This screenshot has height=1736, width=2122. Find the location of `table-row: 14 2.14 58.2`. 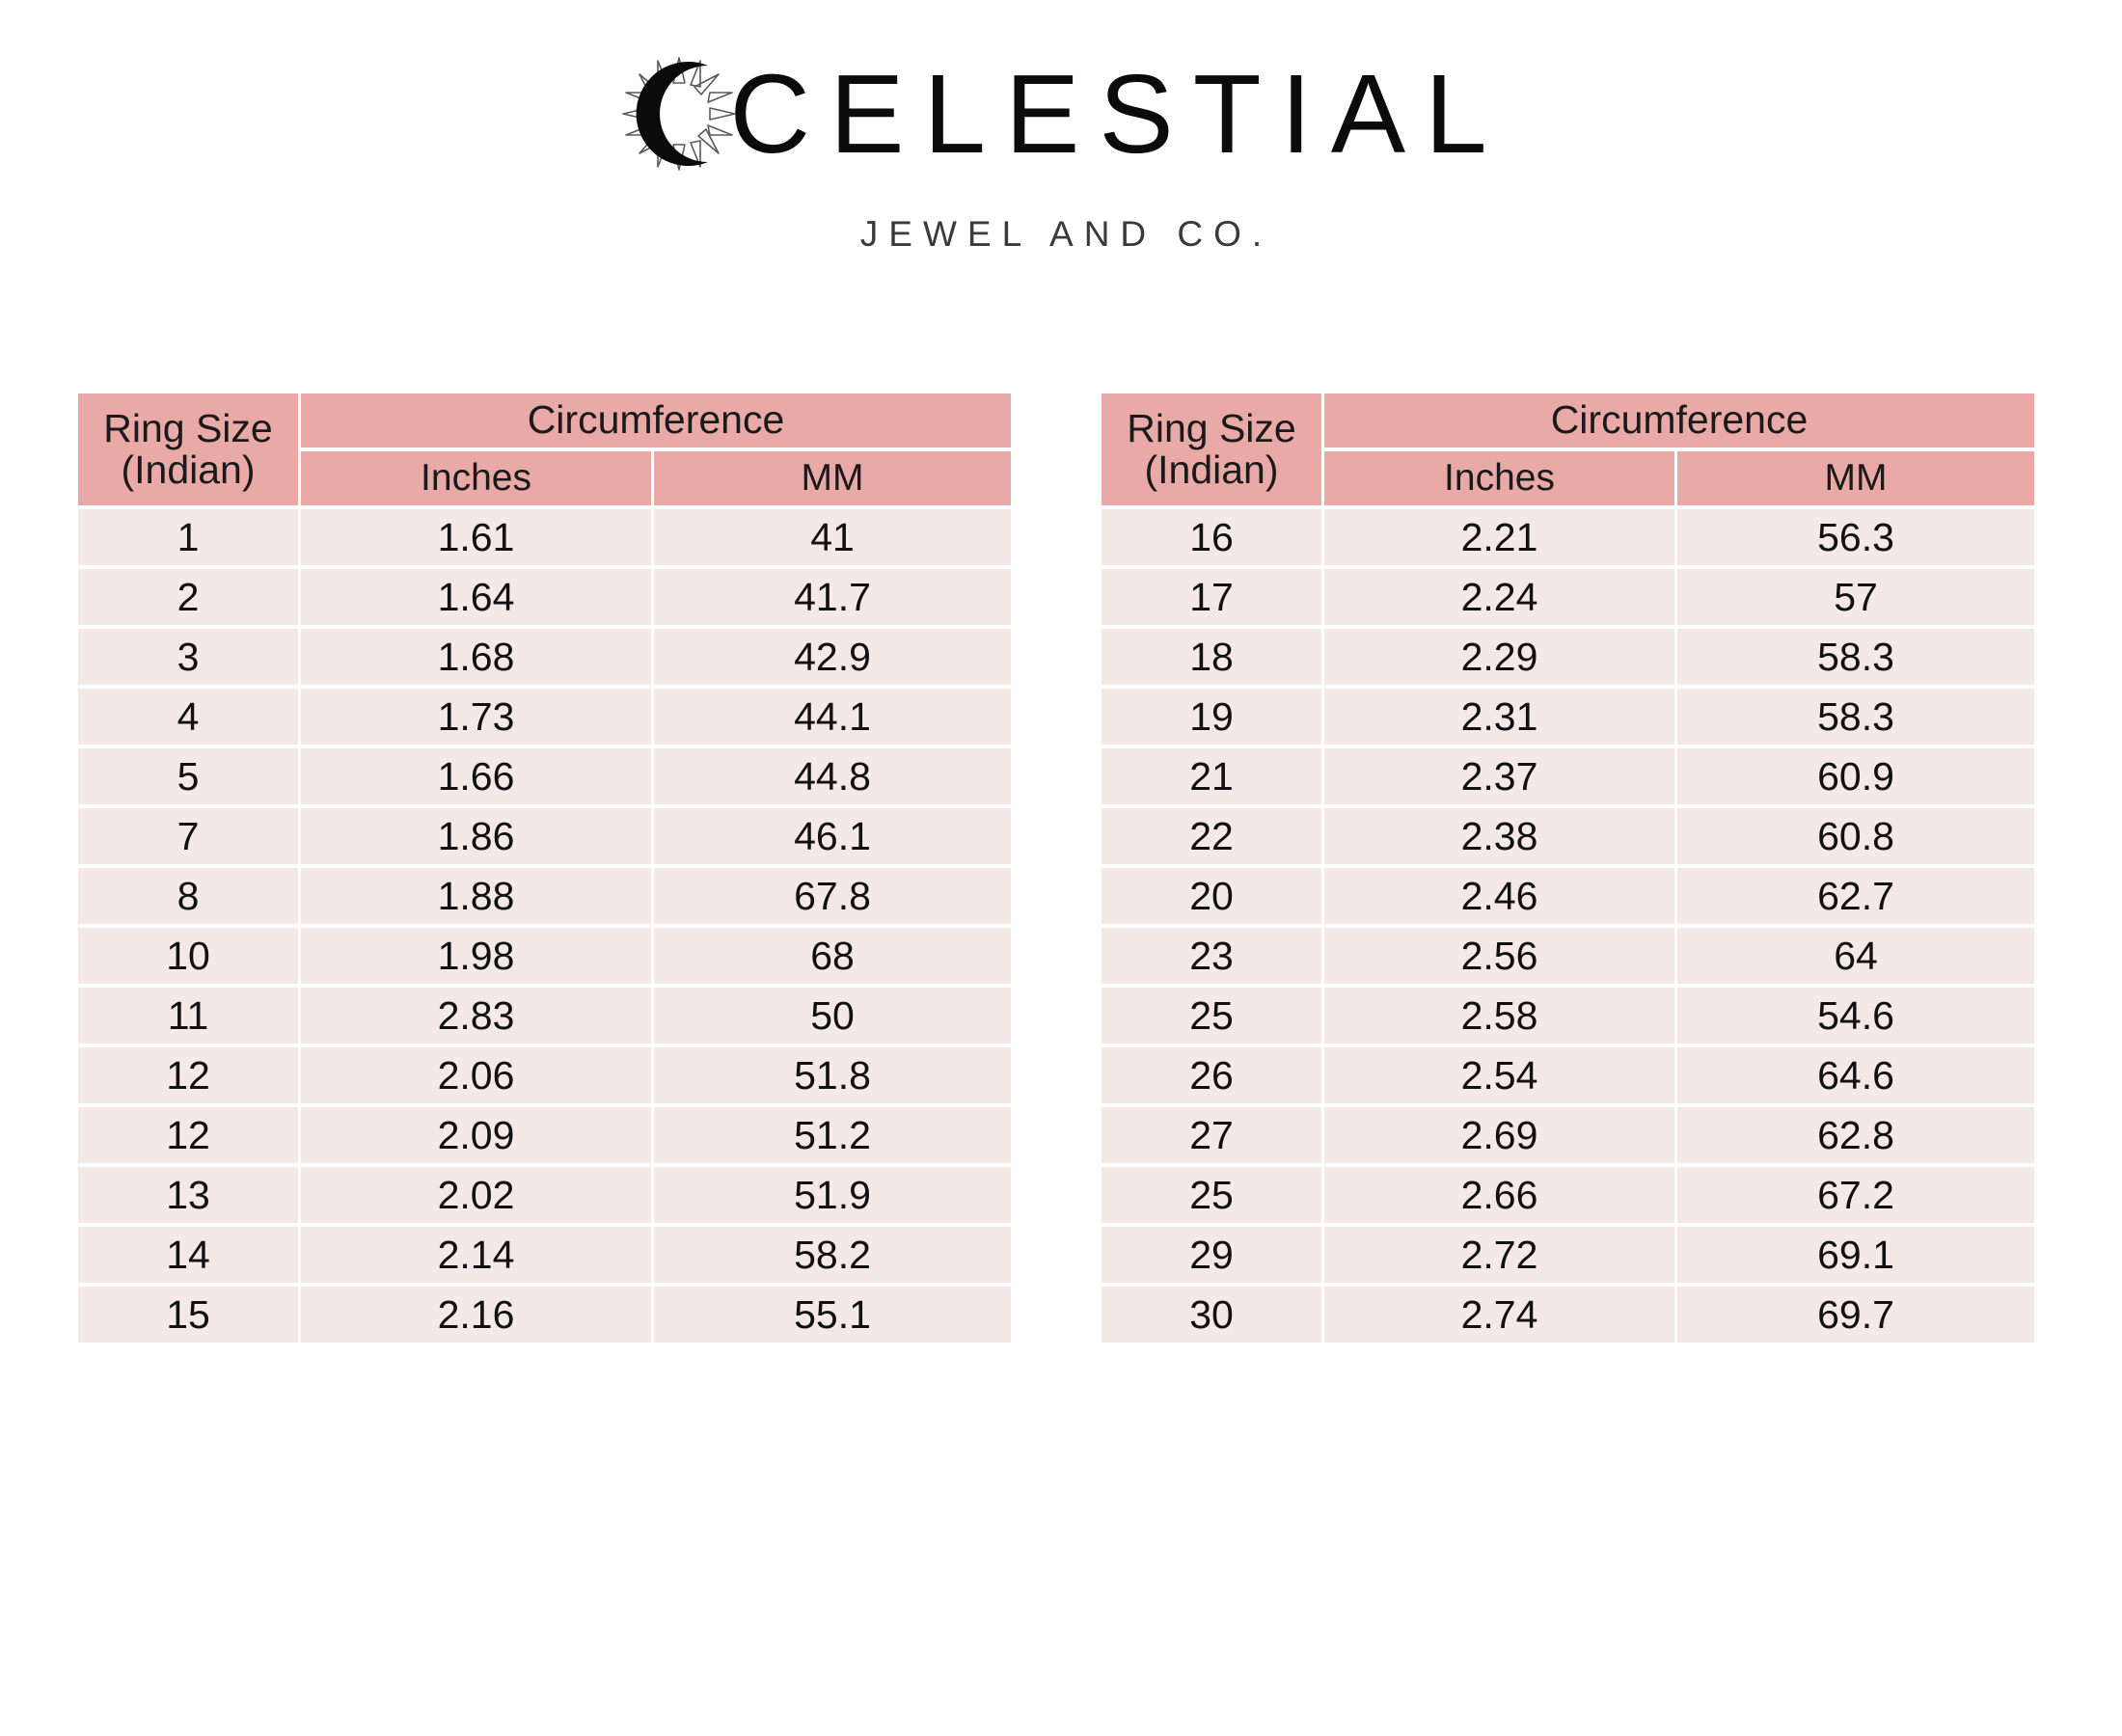

table-row: 14 2.14 58.2 is located at coordinates (544, 1255).